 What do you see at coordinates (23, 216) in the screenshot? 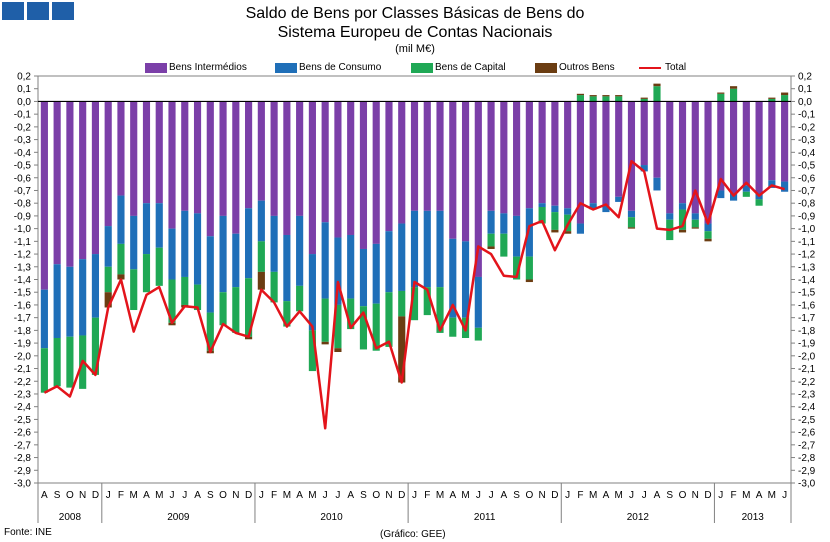
I see `y-tick-label-left: -0,9` at bounding box center [23, 216].